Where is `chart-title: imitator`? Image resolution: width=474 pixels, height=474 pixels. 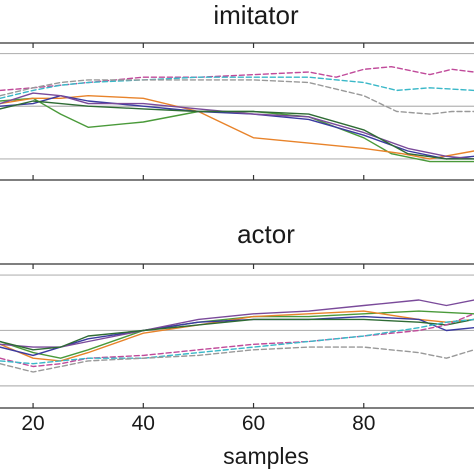 chart-title: imitator is located at coordinates (256, 15).